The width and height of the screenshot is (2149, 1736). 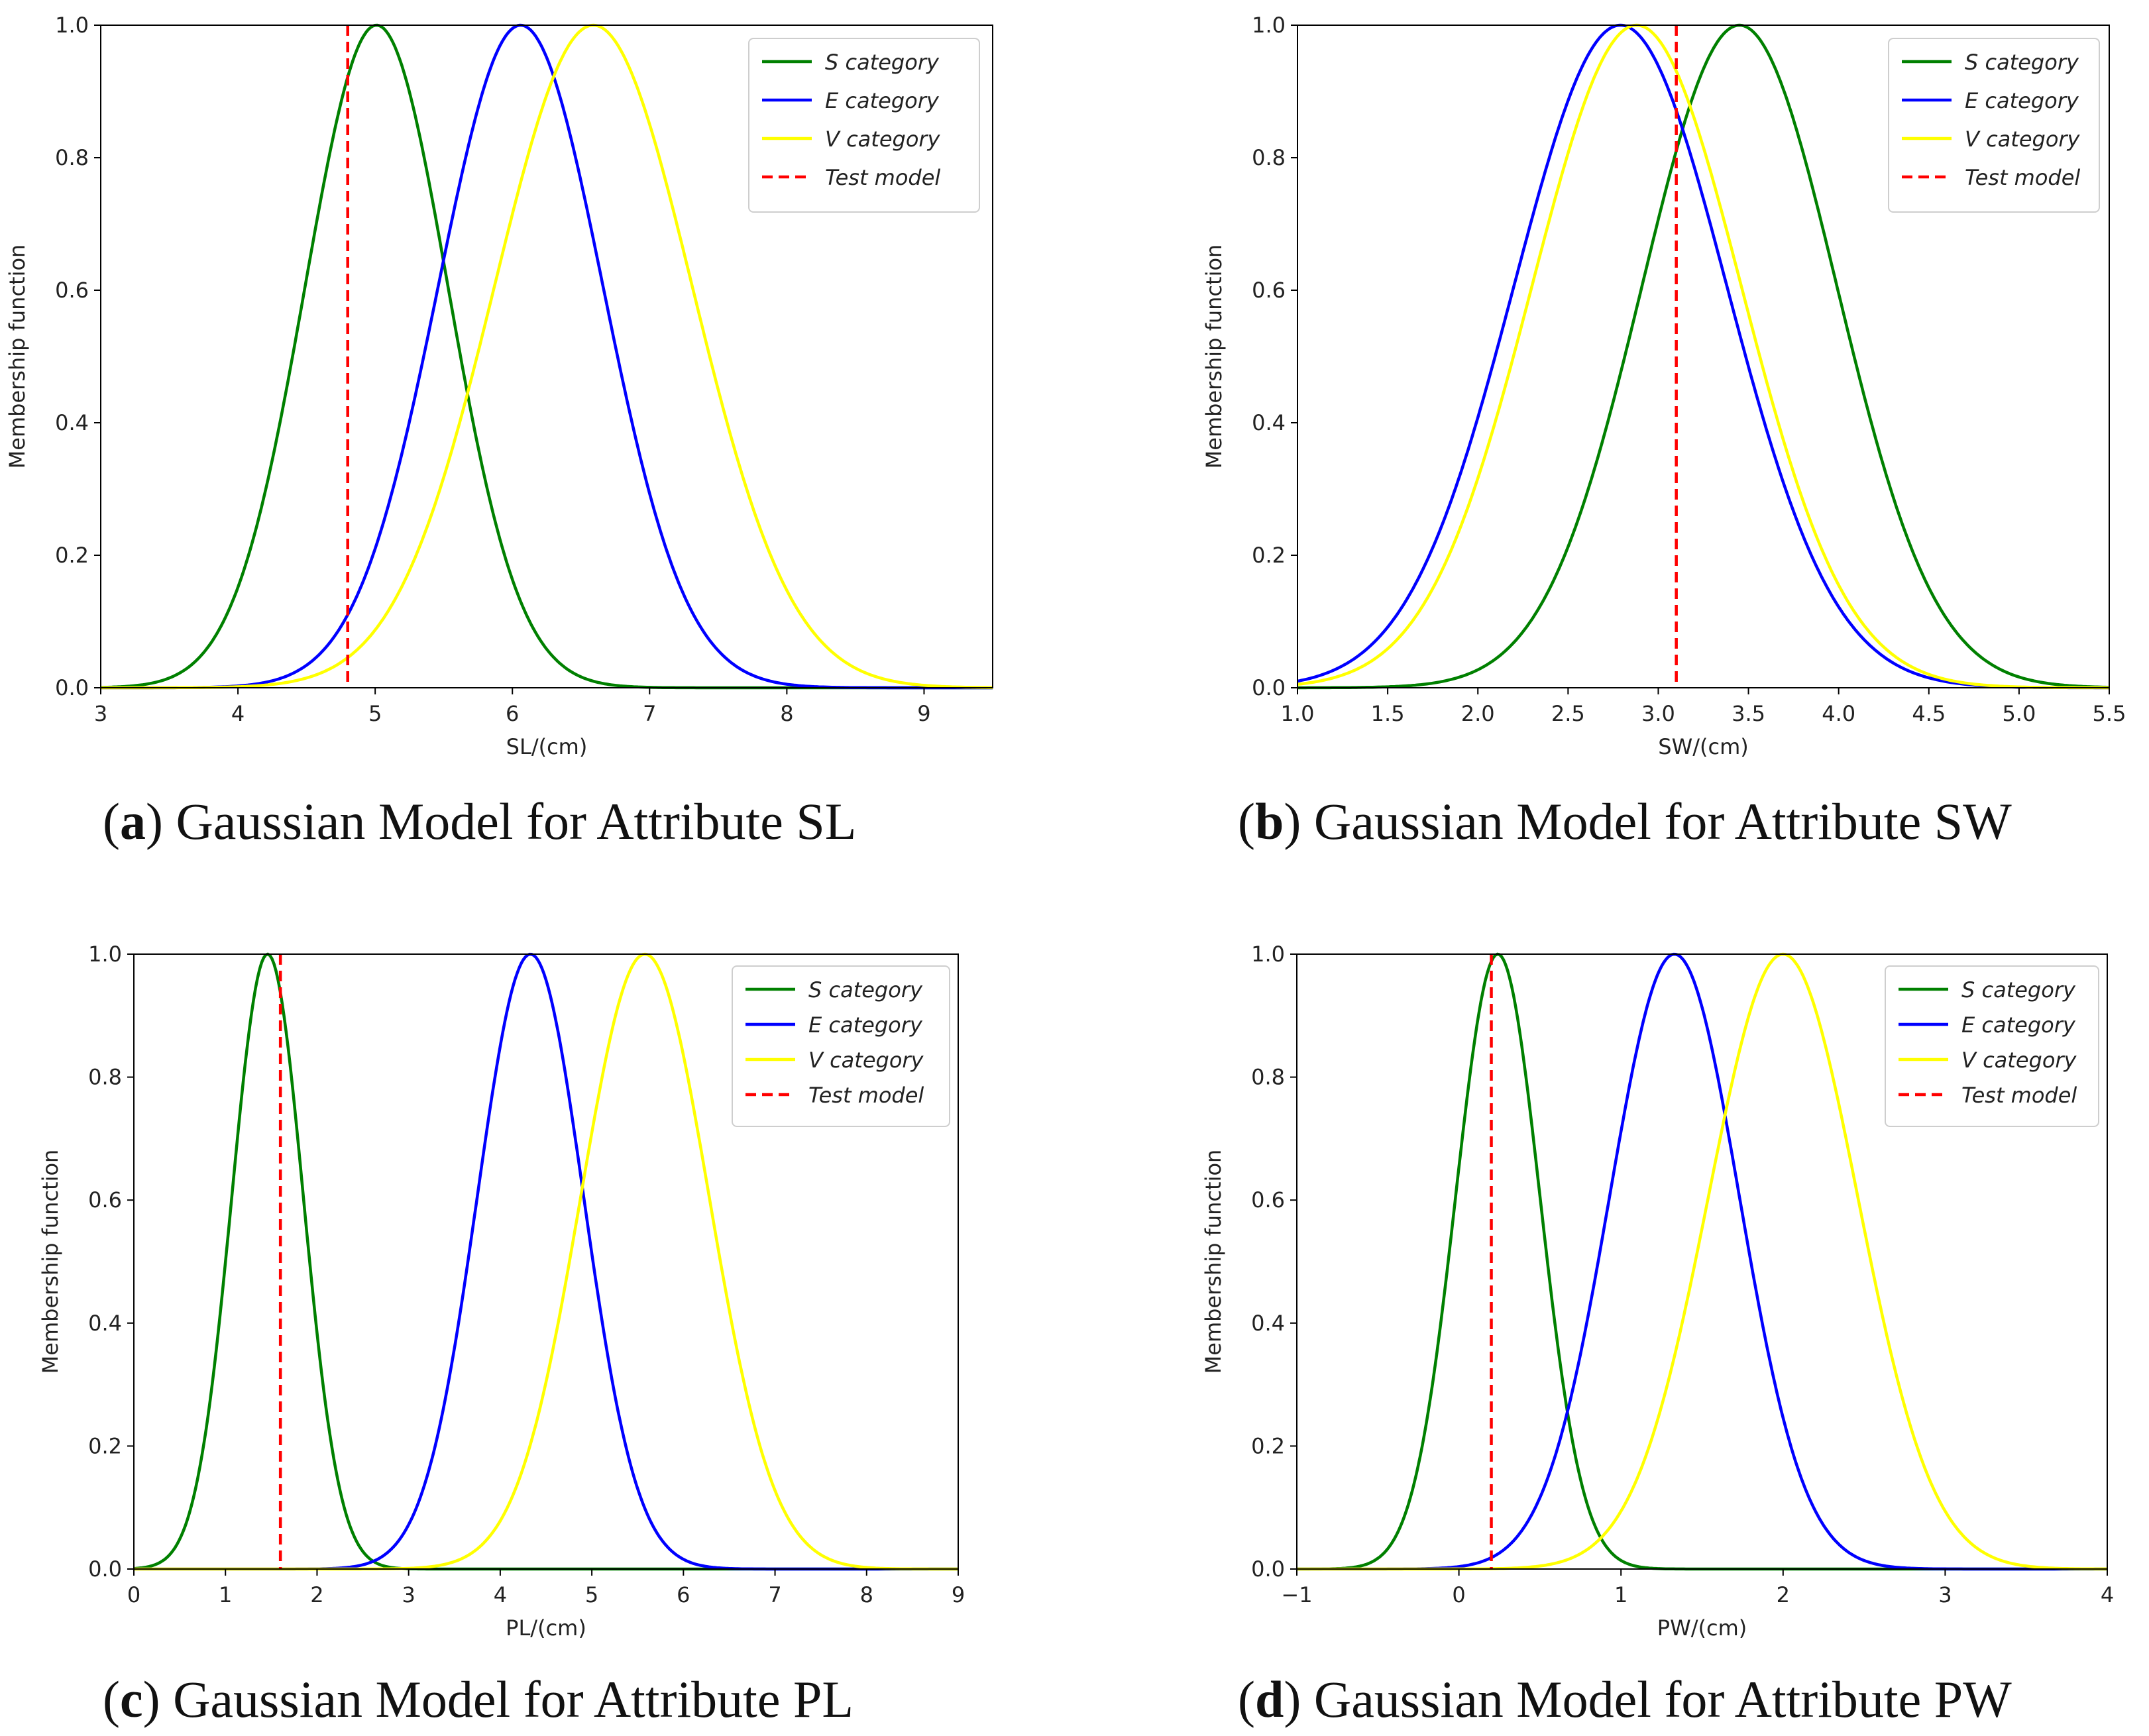 I want to click on chart-b-xtick-label: 5.5, so click(x=2109, y=713).